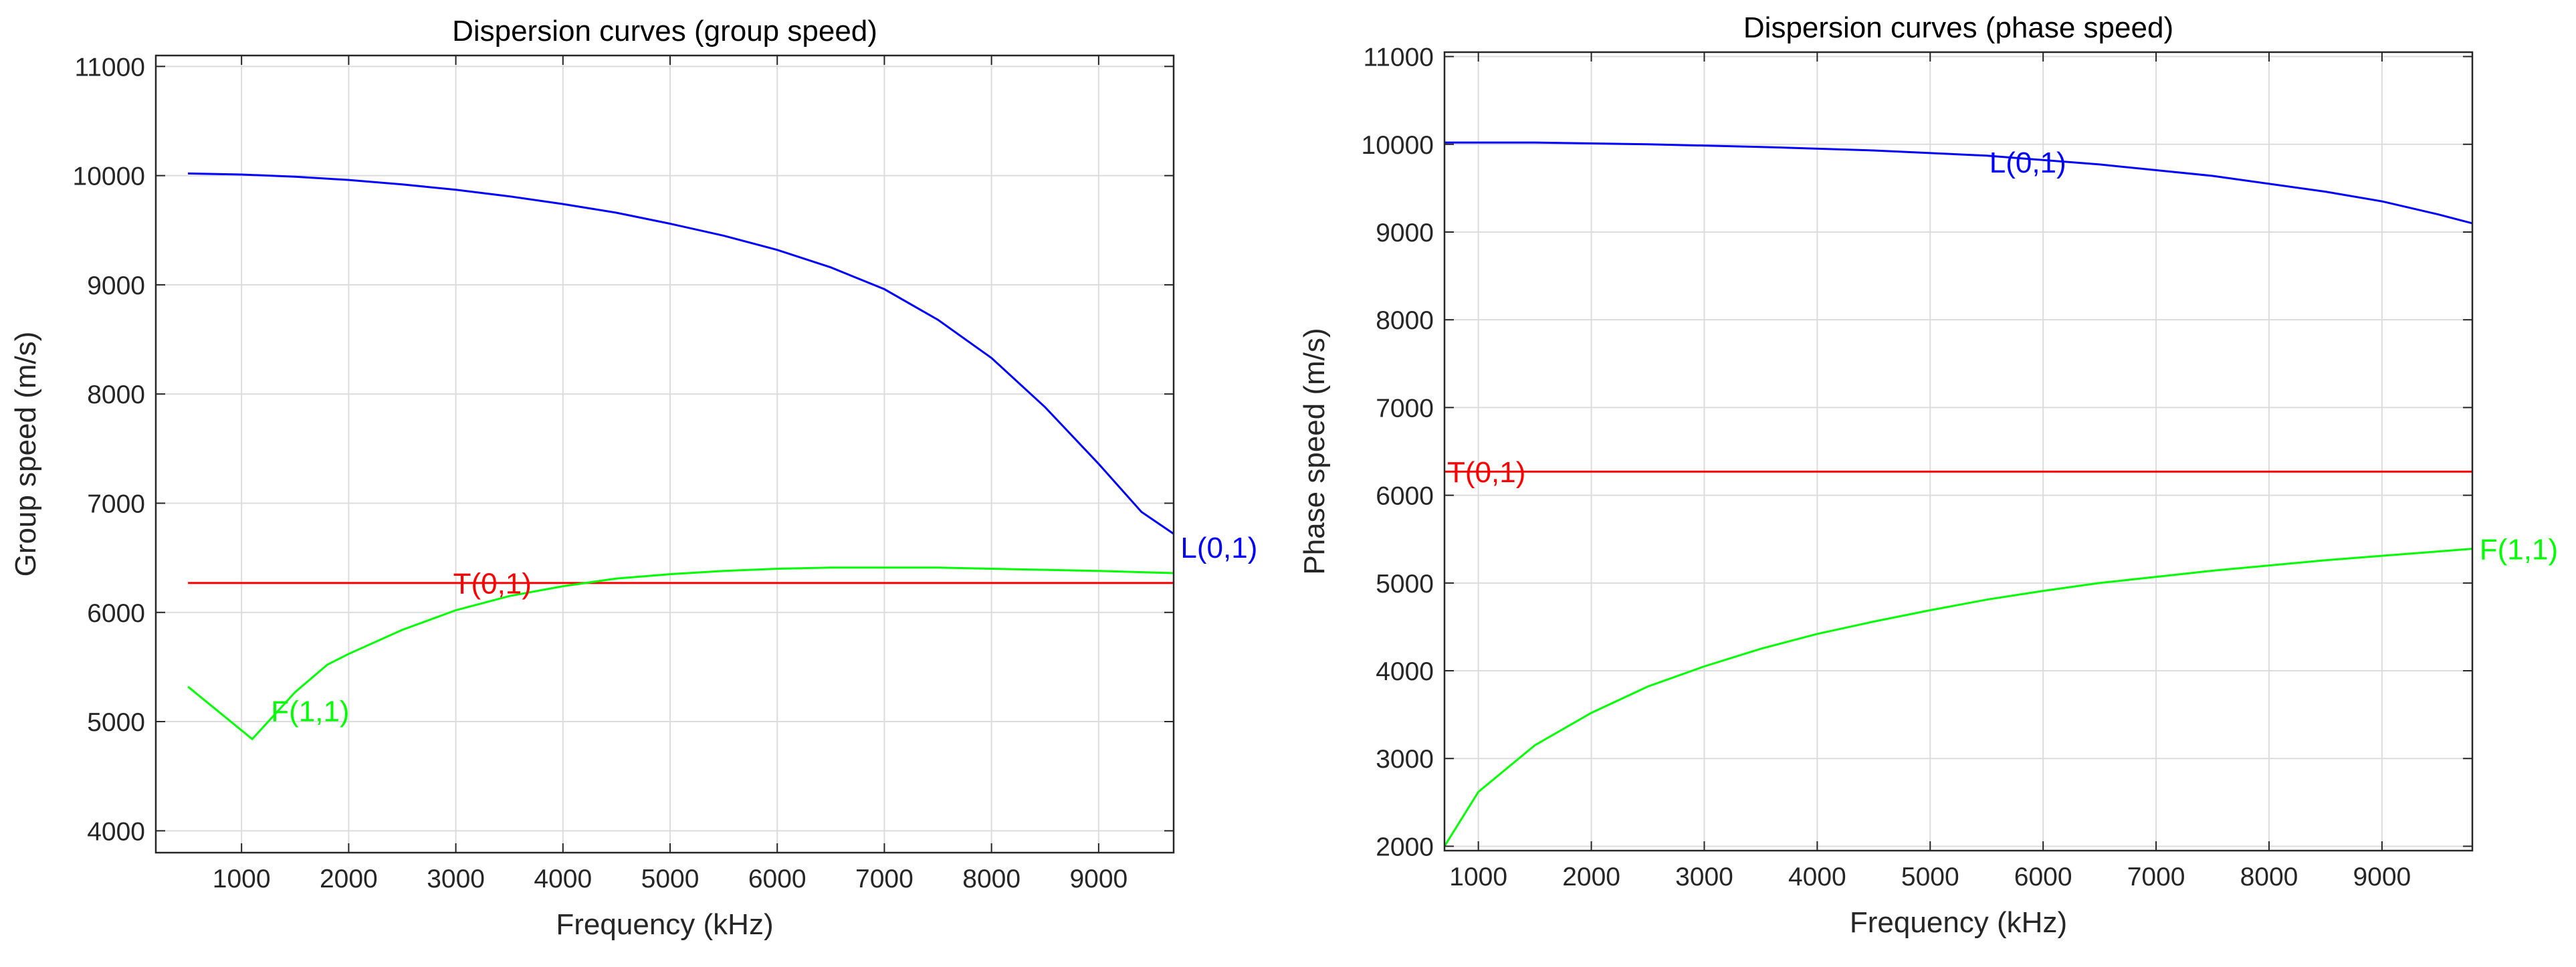  Describe the element at coordinates (116, 613) in the screenshot. I see `group-y-tick-label: 6000` at that location.